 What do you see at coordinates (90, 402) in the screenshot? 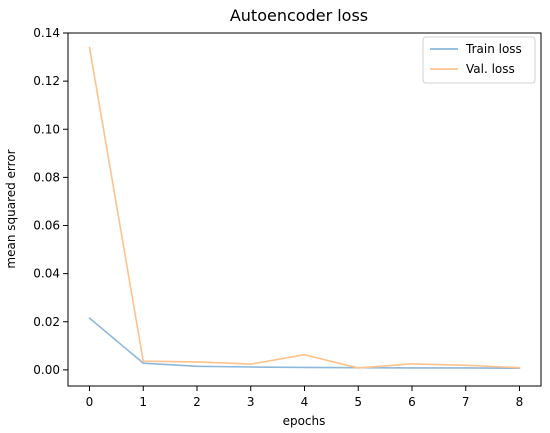
I see `x-tick-label: 0` at bounding box center [90, 402].